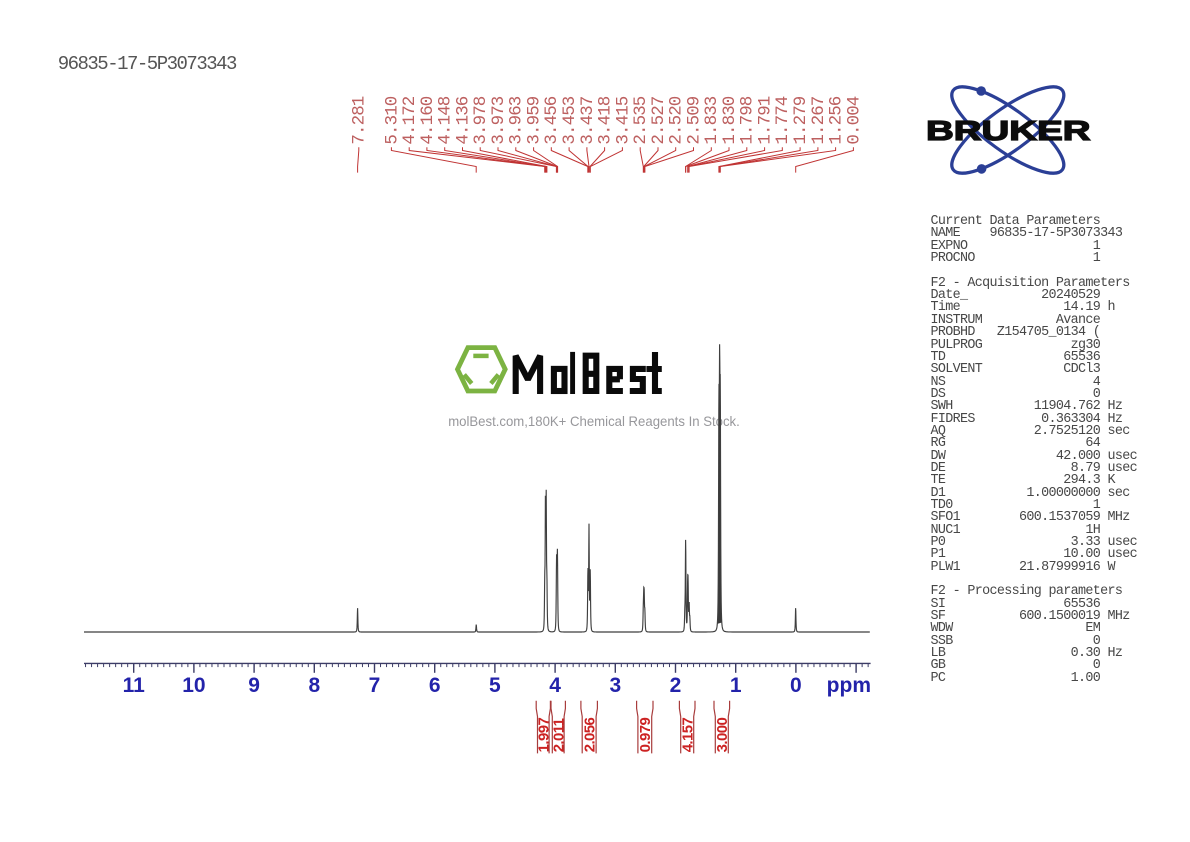 The width and height of the screenshot is (1190, 842). What do you see at coordinates (590, 735) in the screenshot?
I see `svg-text: 2.056` at bounding box center [590, 735].